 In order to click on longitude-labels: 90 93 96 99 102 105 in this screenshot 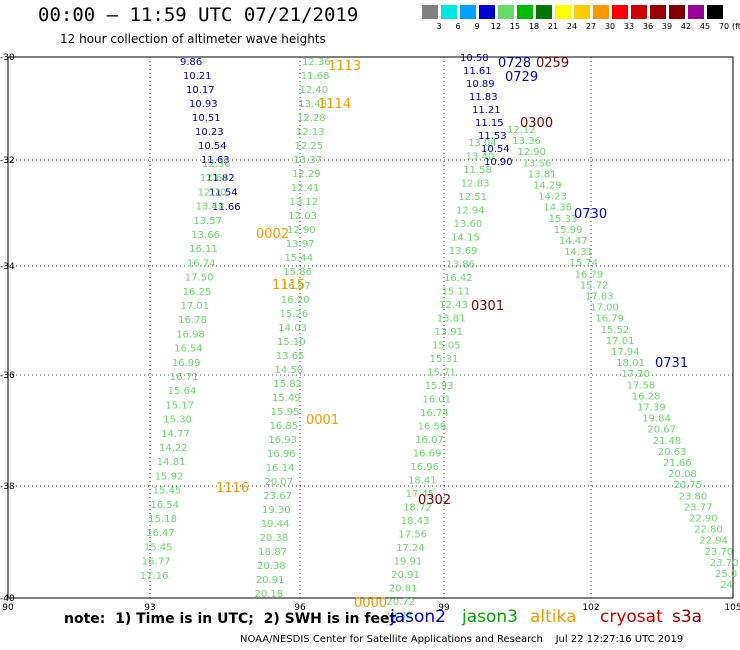, I will do `click(371, 608)`.